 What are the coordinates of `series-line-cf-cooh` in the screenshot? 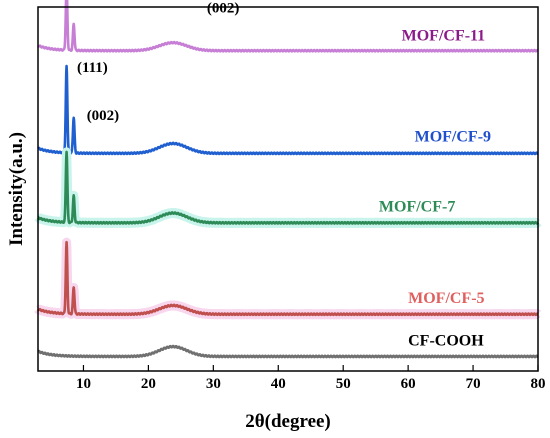 It's located at (288, 351).